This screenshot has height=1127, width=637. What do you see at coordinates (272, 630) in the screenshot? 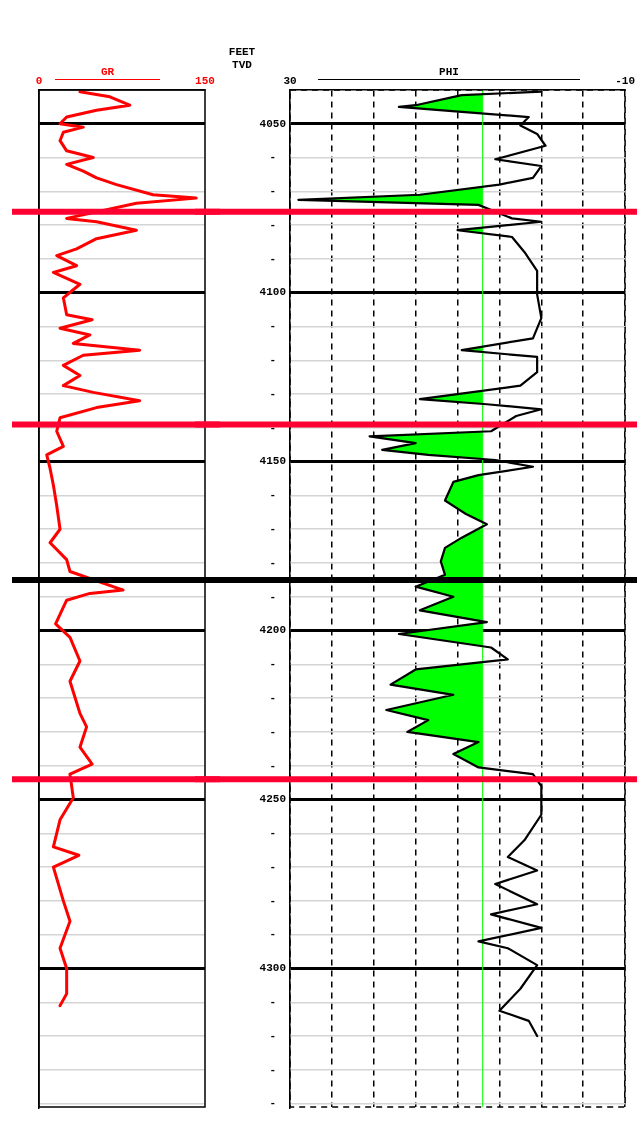
I see `y-tick-label: 4200` at bounding box center [272, 630].